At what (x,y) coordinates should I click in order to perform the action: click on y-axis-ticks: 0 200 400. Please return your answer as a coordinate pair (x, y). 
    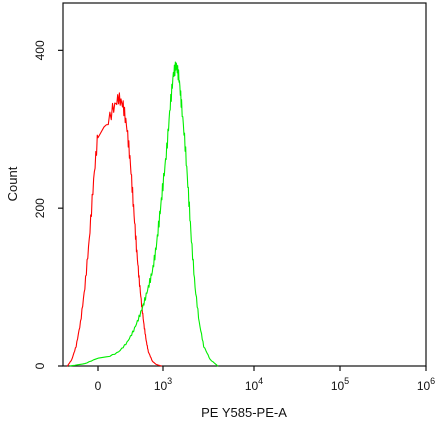
    Looking at the image, I should click on (48, 204).